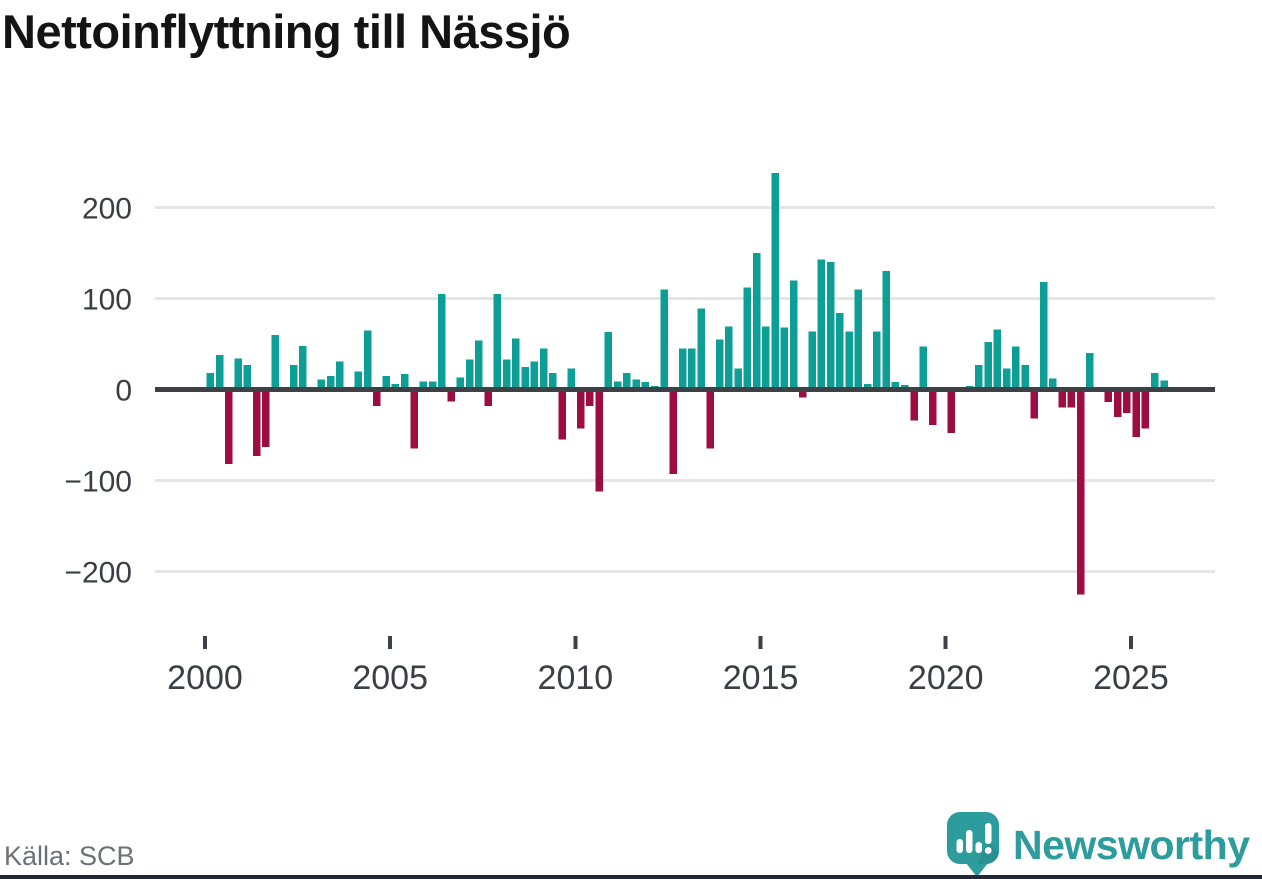  What do you see at coordinates (340, 375) in the screenshot?
I see `bar-2003-K3` at bounding box center [340, 375].